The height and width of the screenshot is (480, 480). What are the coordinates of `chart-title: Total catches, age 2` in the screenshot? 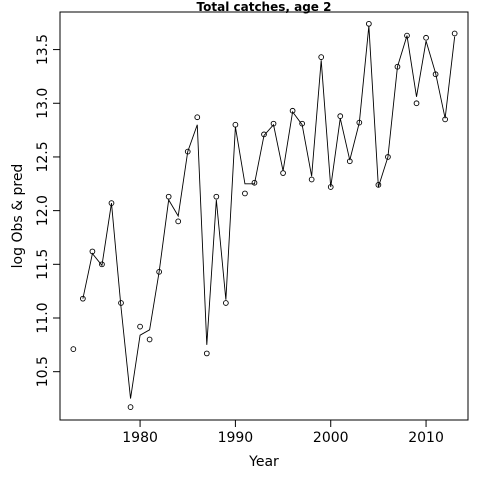 It's located at (264, 7).